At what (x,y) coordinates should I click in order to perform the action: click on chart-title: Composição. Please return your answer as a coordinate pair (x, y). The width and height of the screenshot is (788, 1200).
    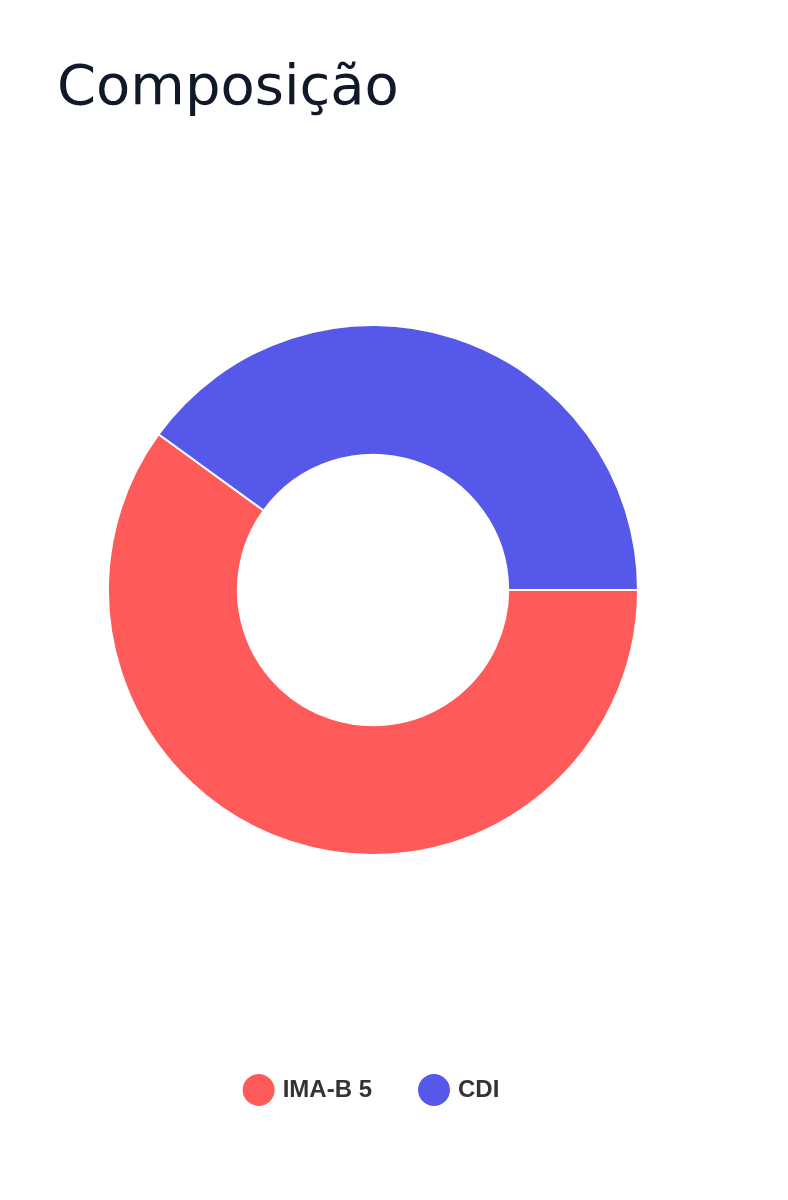
    Looking at the image, I should click on (228, 84).